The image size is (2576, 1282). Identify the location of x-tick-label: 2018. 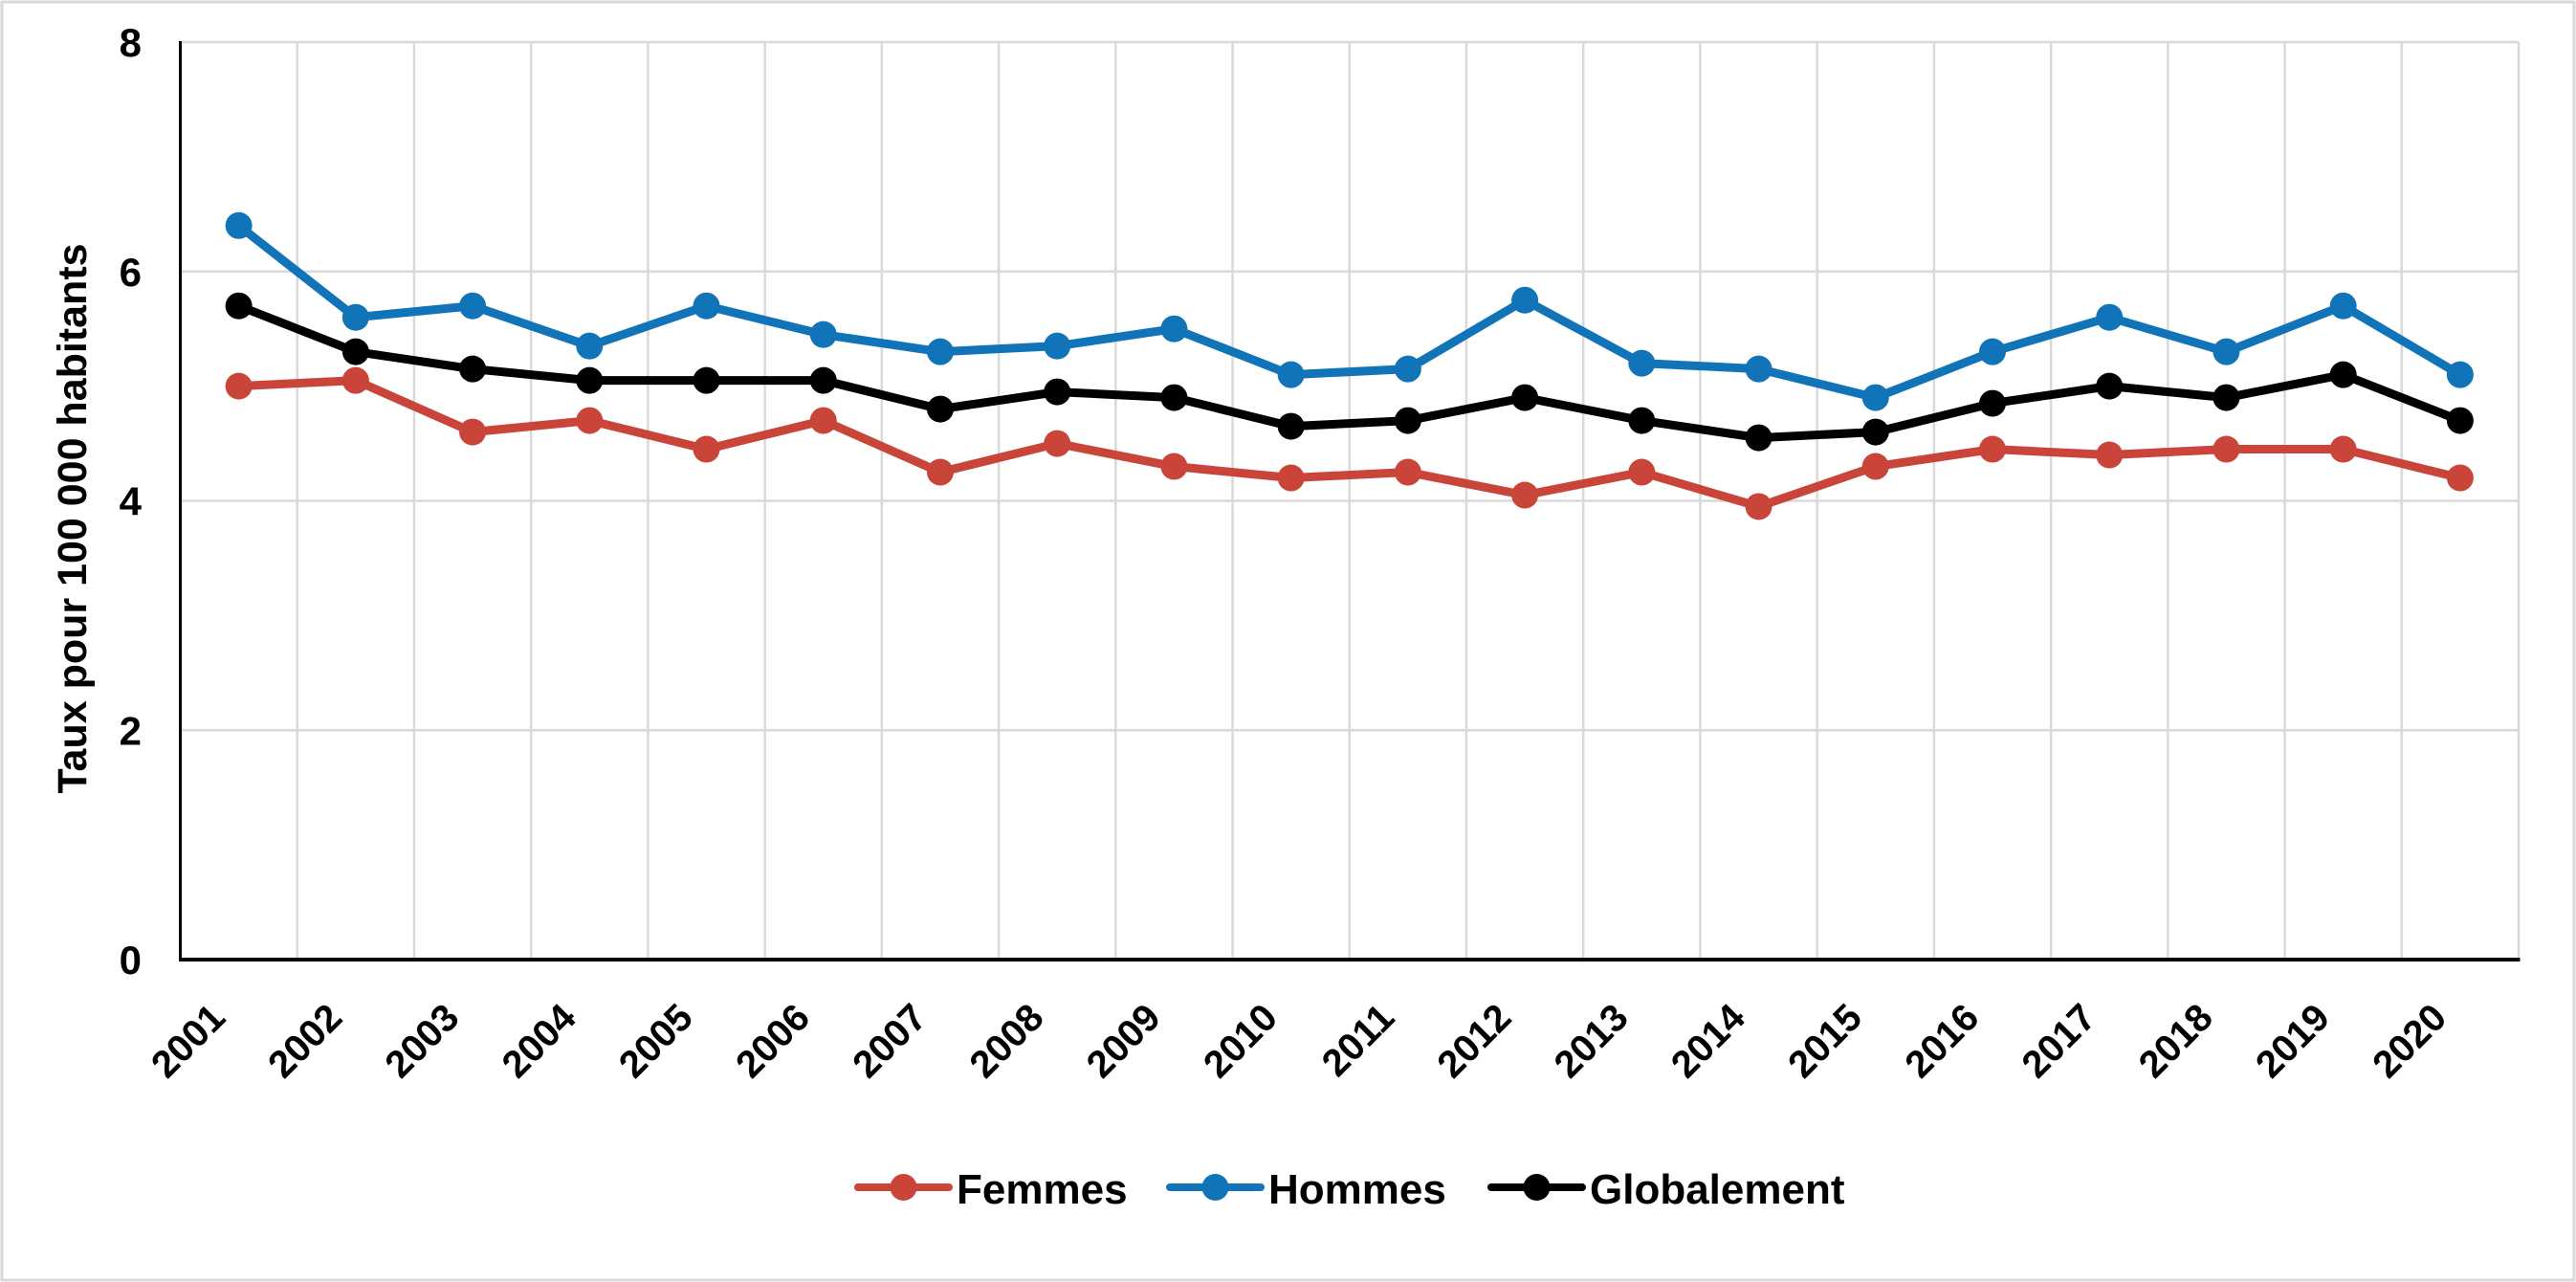
(2176, 1041).